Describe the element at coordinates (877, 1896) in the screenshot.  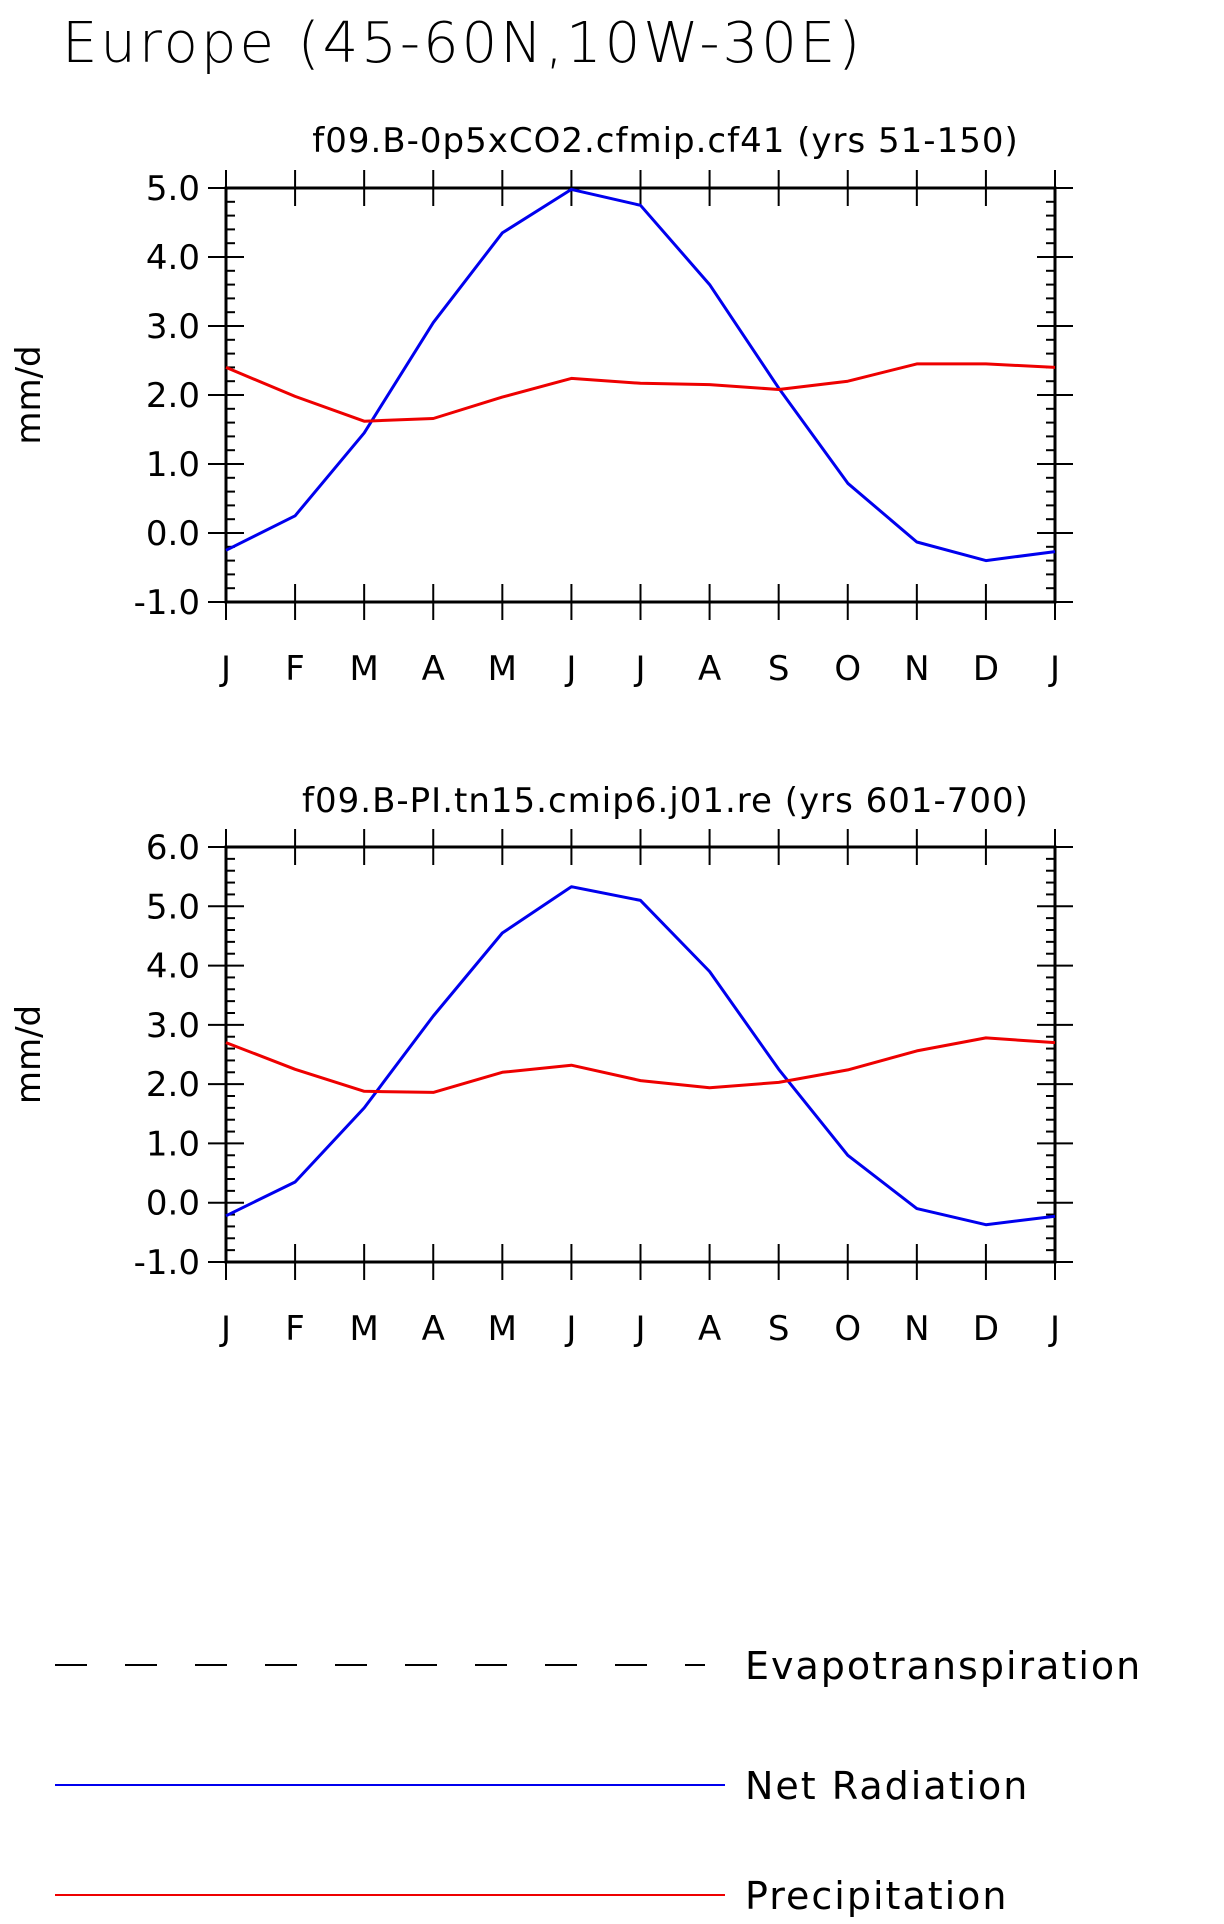
I see `legend-label: Precipitation` at that location.